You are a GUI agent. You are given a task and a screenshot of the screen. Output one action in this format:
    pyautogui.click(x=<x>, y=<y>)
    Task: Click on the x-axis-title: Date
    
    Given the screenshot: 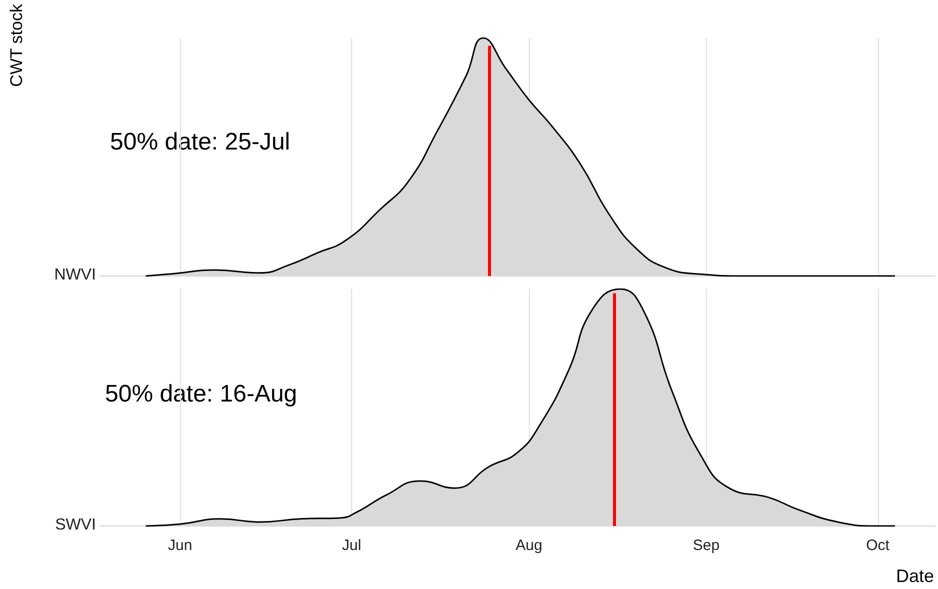 What is the action you would take?
    pyautogui.click(x=915, y=576)
    